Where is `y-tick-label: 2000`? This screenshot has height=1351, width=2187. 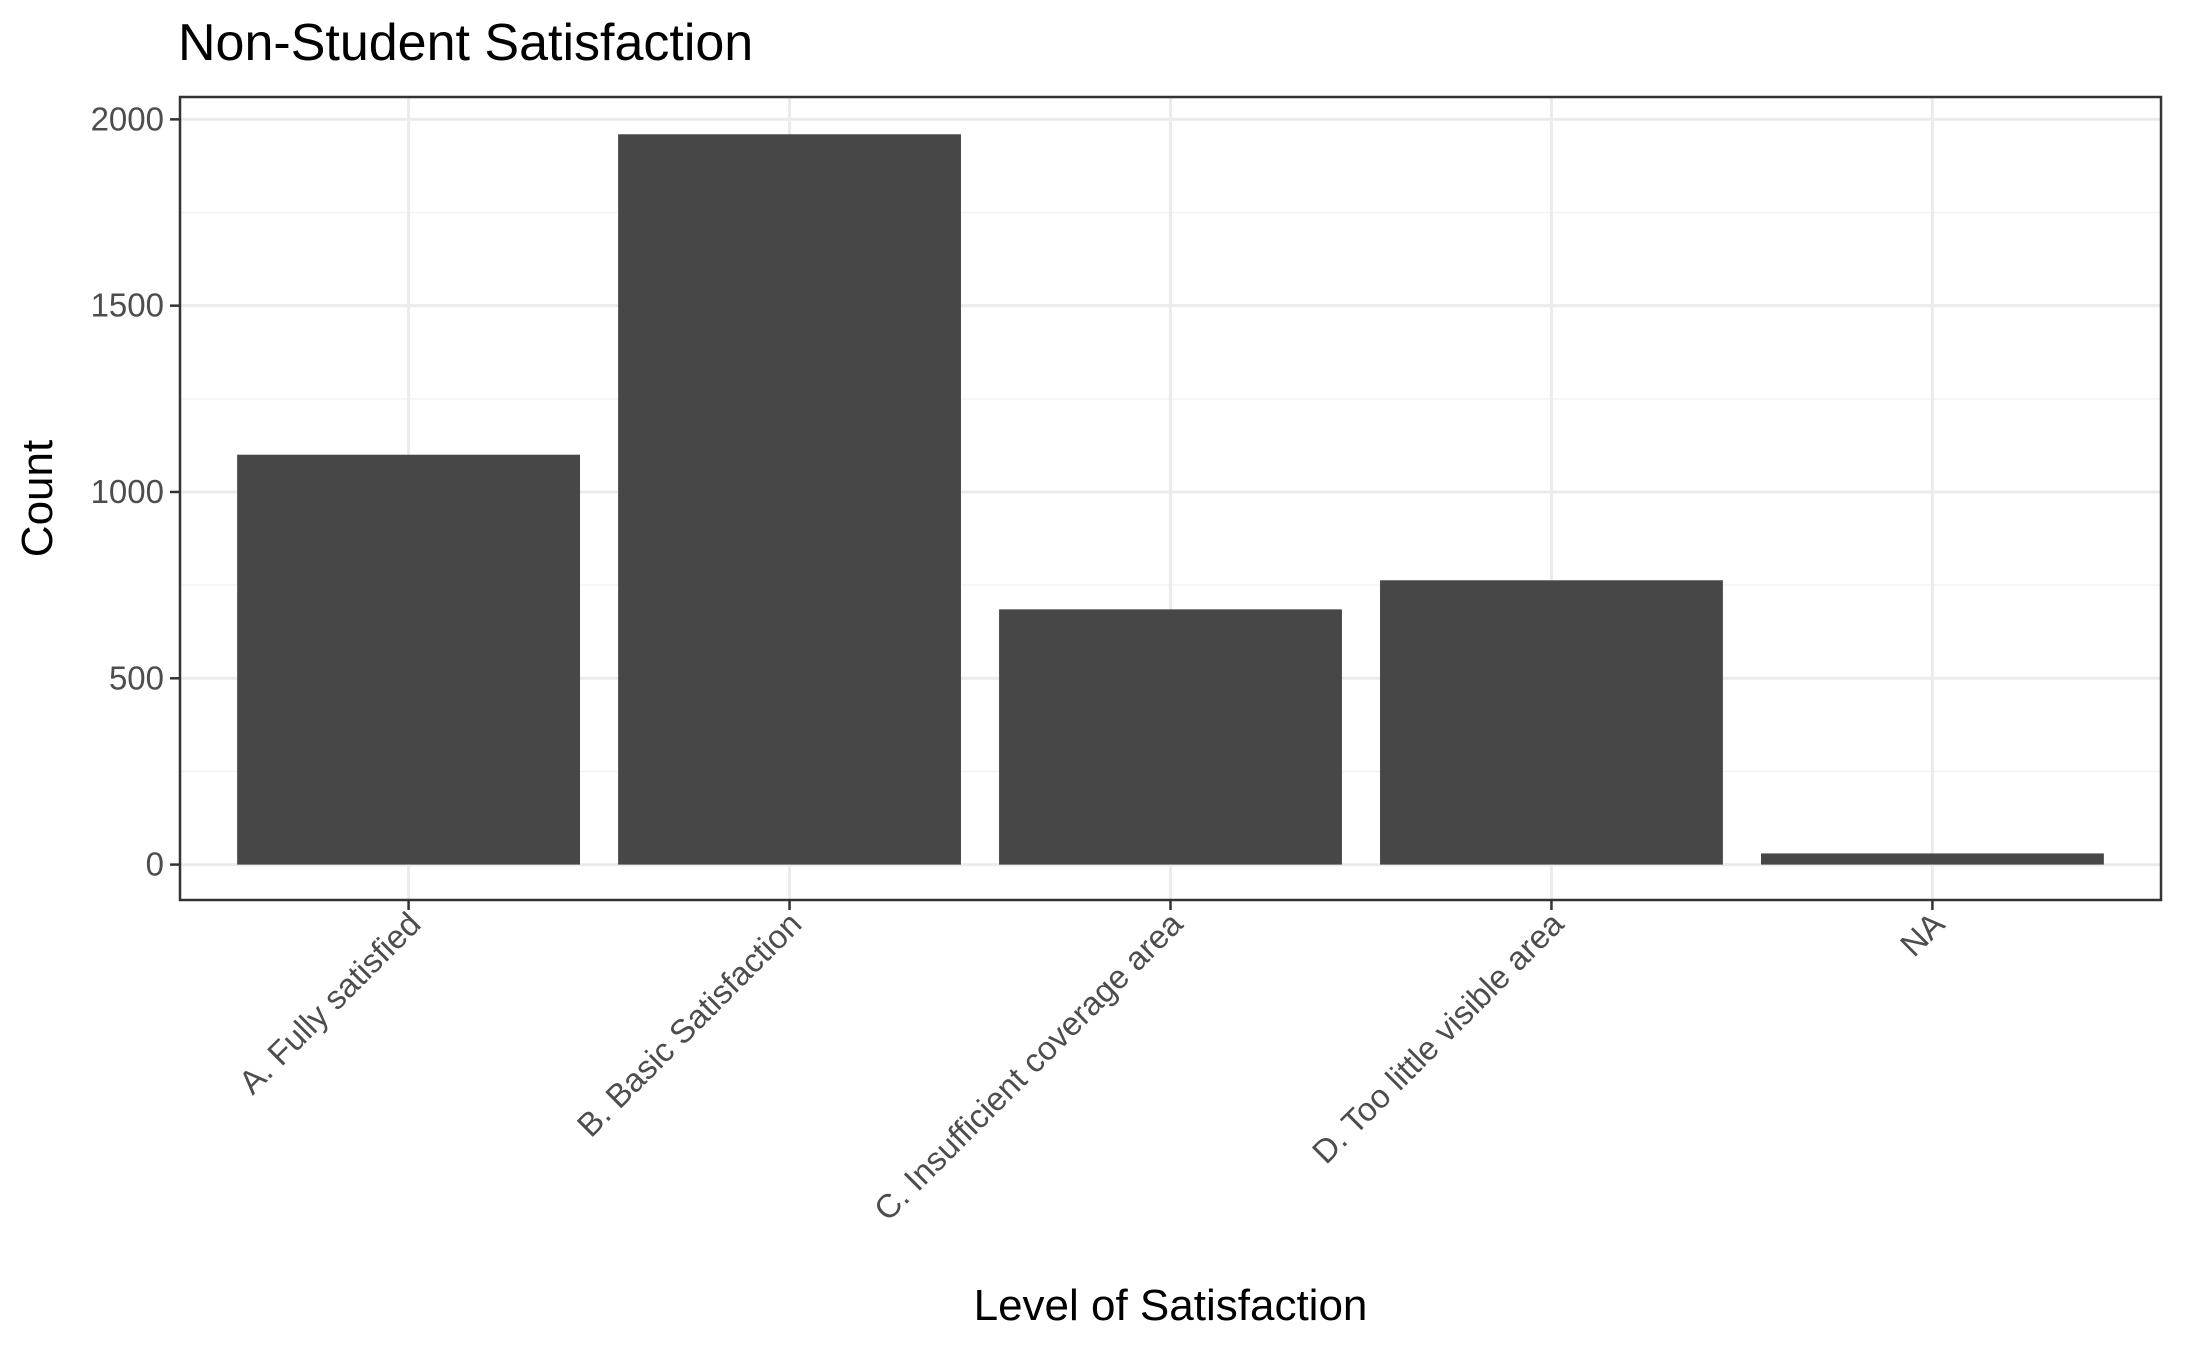 y-tick-label: 2000 is located at coordinates (127, 118).